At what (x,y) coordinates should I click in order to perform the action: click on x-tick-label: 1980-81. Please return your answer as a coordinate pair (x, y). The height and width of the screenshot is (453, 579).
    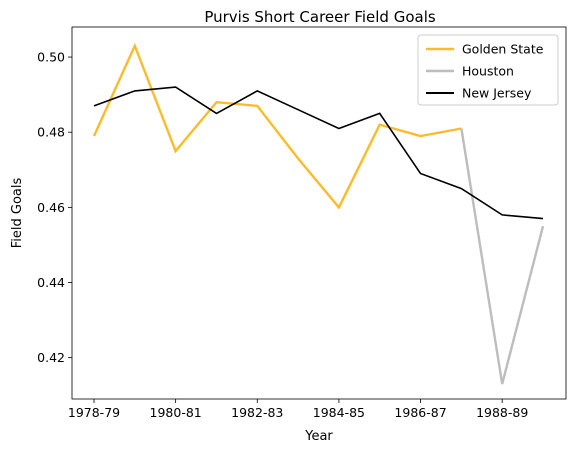
    Looking at the image, I should click on (176, 412).